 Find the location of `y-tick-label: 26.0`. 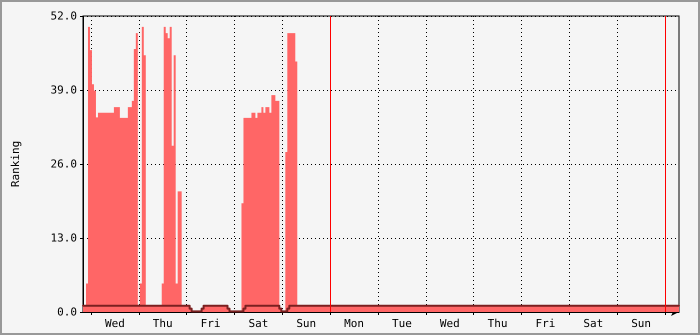

y-tick-label: 26.0 is located at coordinates (63, 164).